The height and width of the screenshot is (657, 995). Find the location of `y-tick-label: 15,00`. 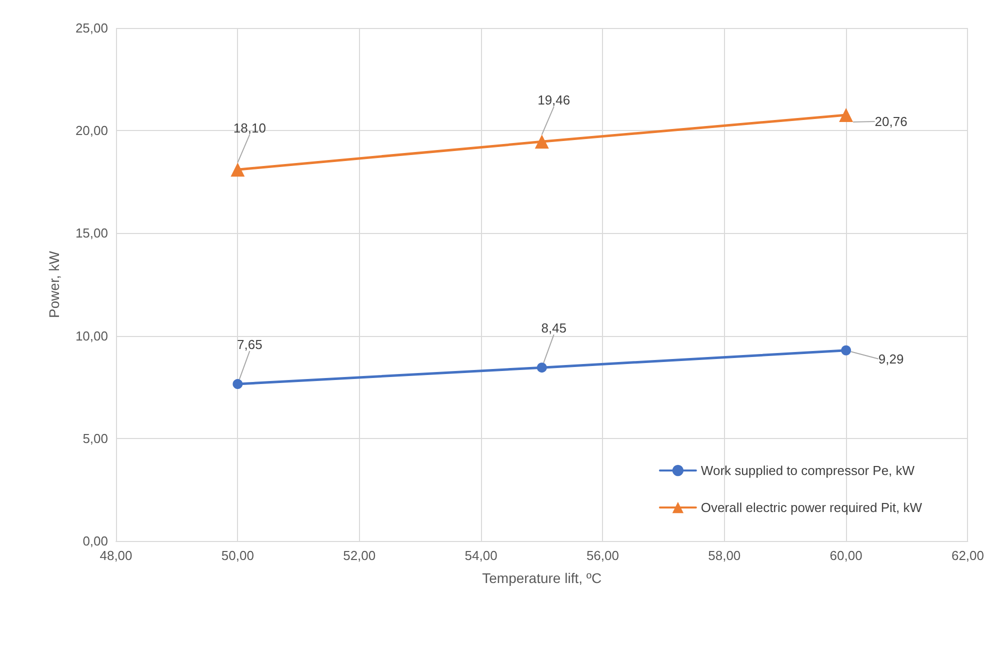

y-tick-label: 15,00 is located at coordinates (91, 233).